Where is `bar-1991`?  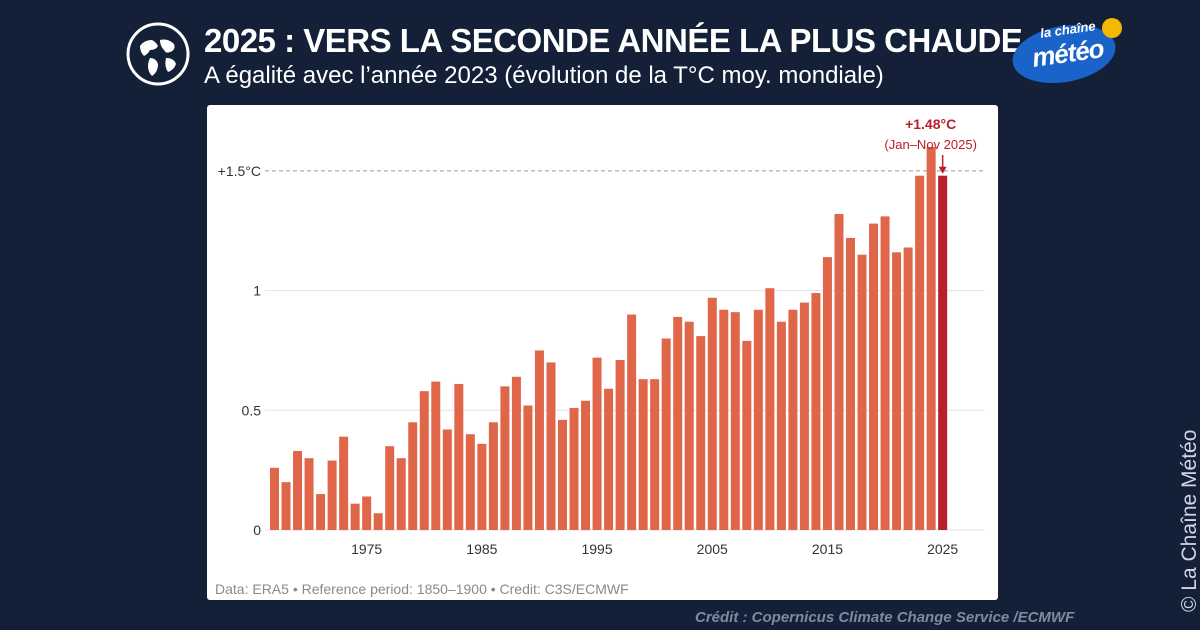
bar-1991 is located at coordinates (551, 446).